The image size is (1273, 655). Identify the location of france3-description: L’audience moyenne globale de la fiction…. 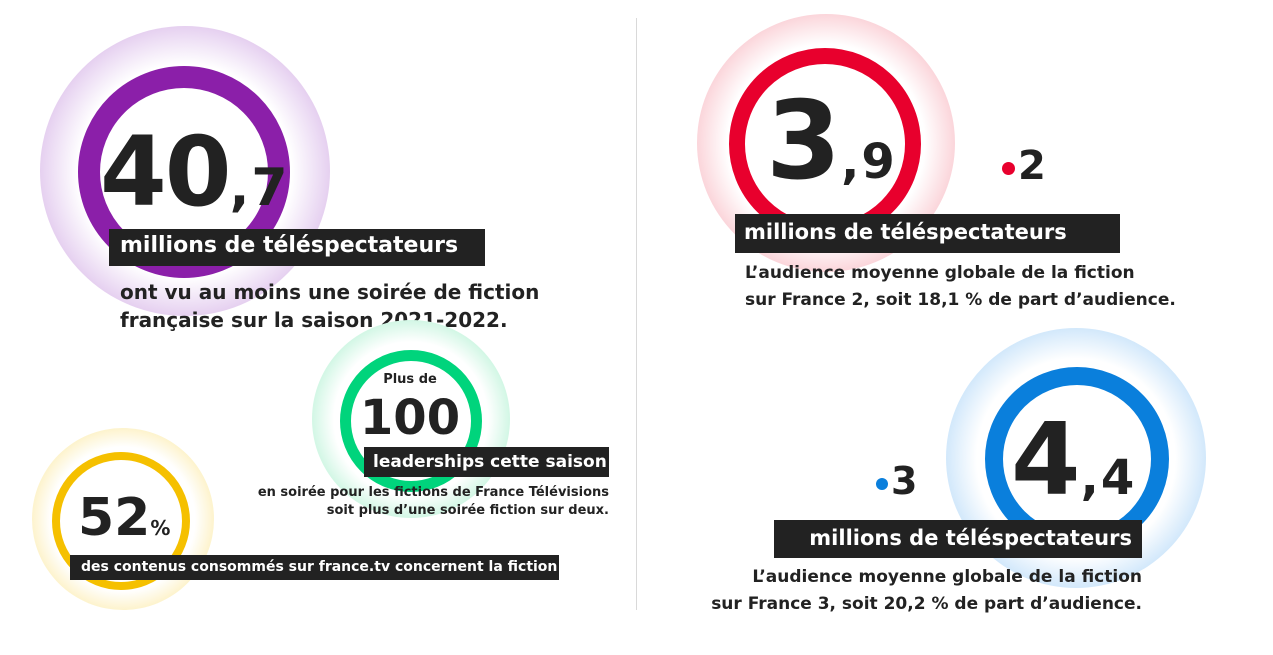
(892, 591).